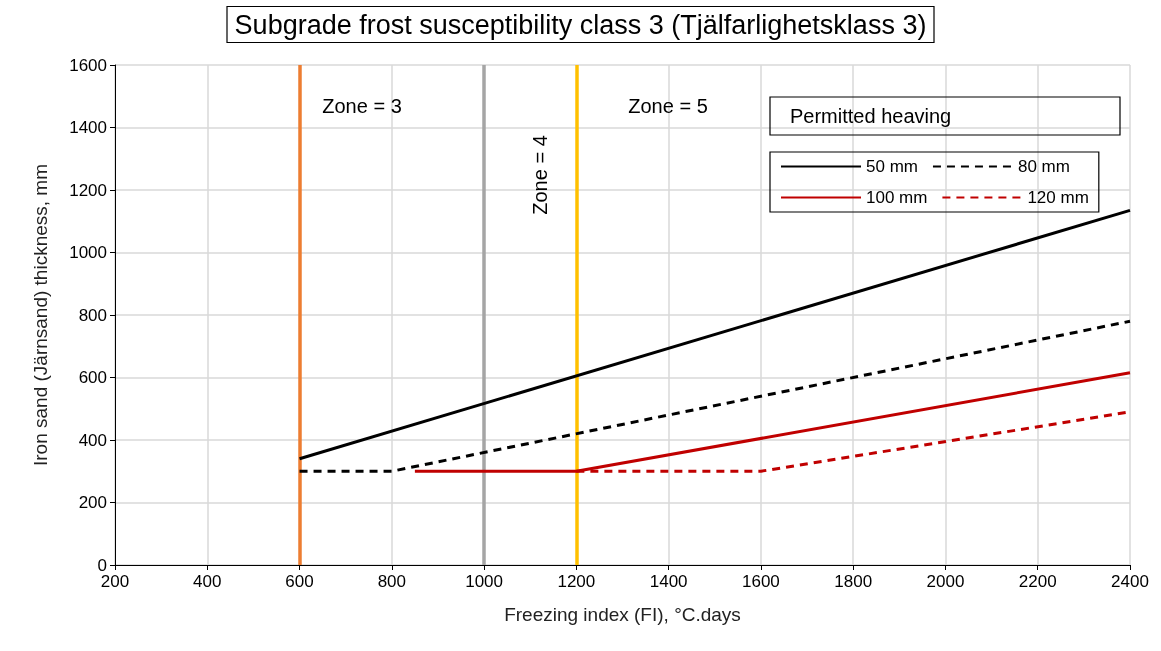 This screenshot has height=651, width=1161. What do you see at coordinates (484, 581) in the screenshot?
I see `x-tick-label: 1000` at bounding box center [484, 581].